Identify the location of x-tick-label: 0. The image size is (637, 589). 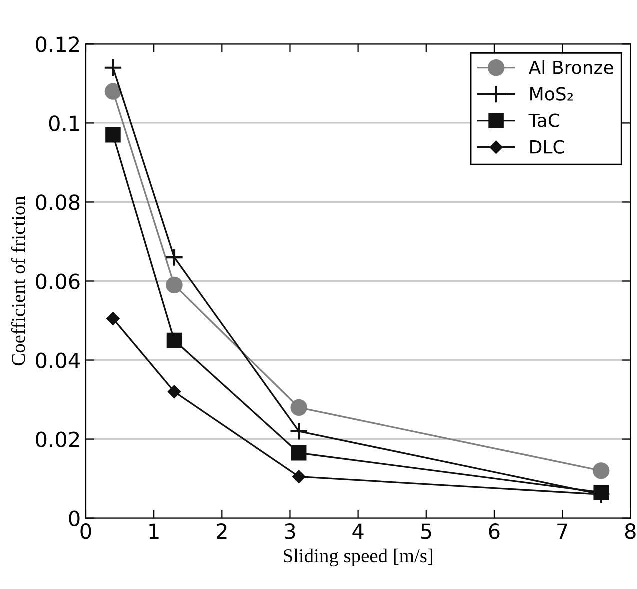
(86, 532).